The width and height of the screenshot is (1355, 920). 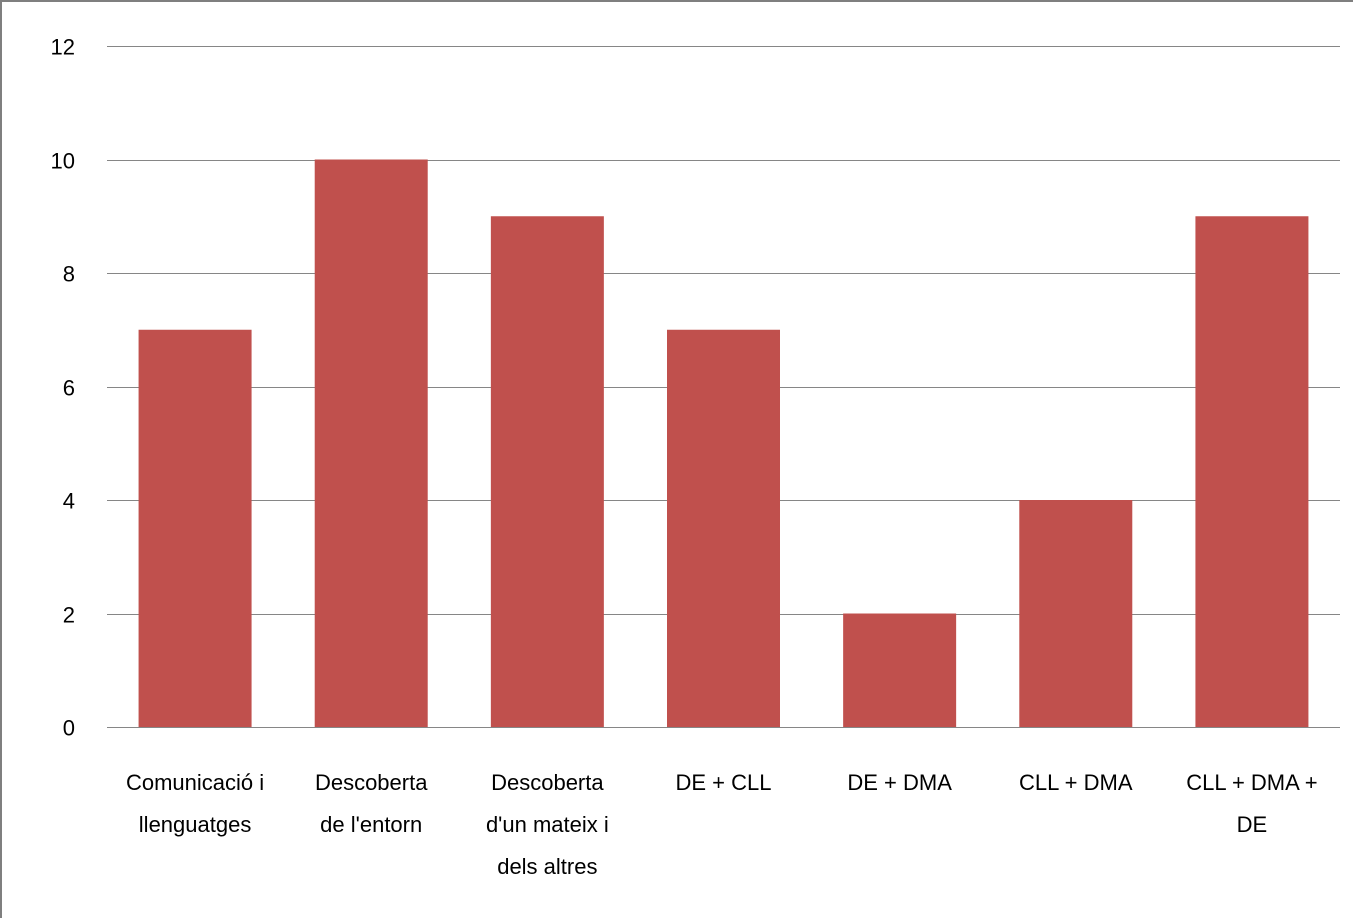 I want to click on y-tick-label: 4, so click(x=69, y=501).